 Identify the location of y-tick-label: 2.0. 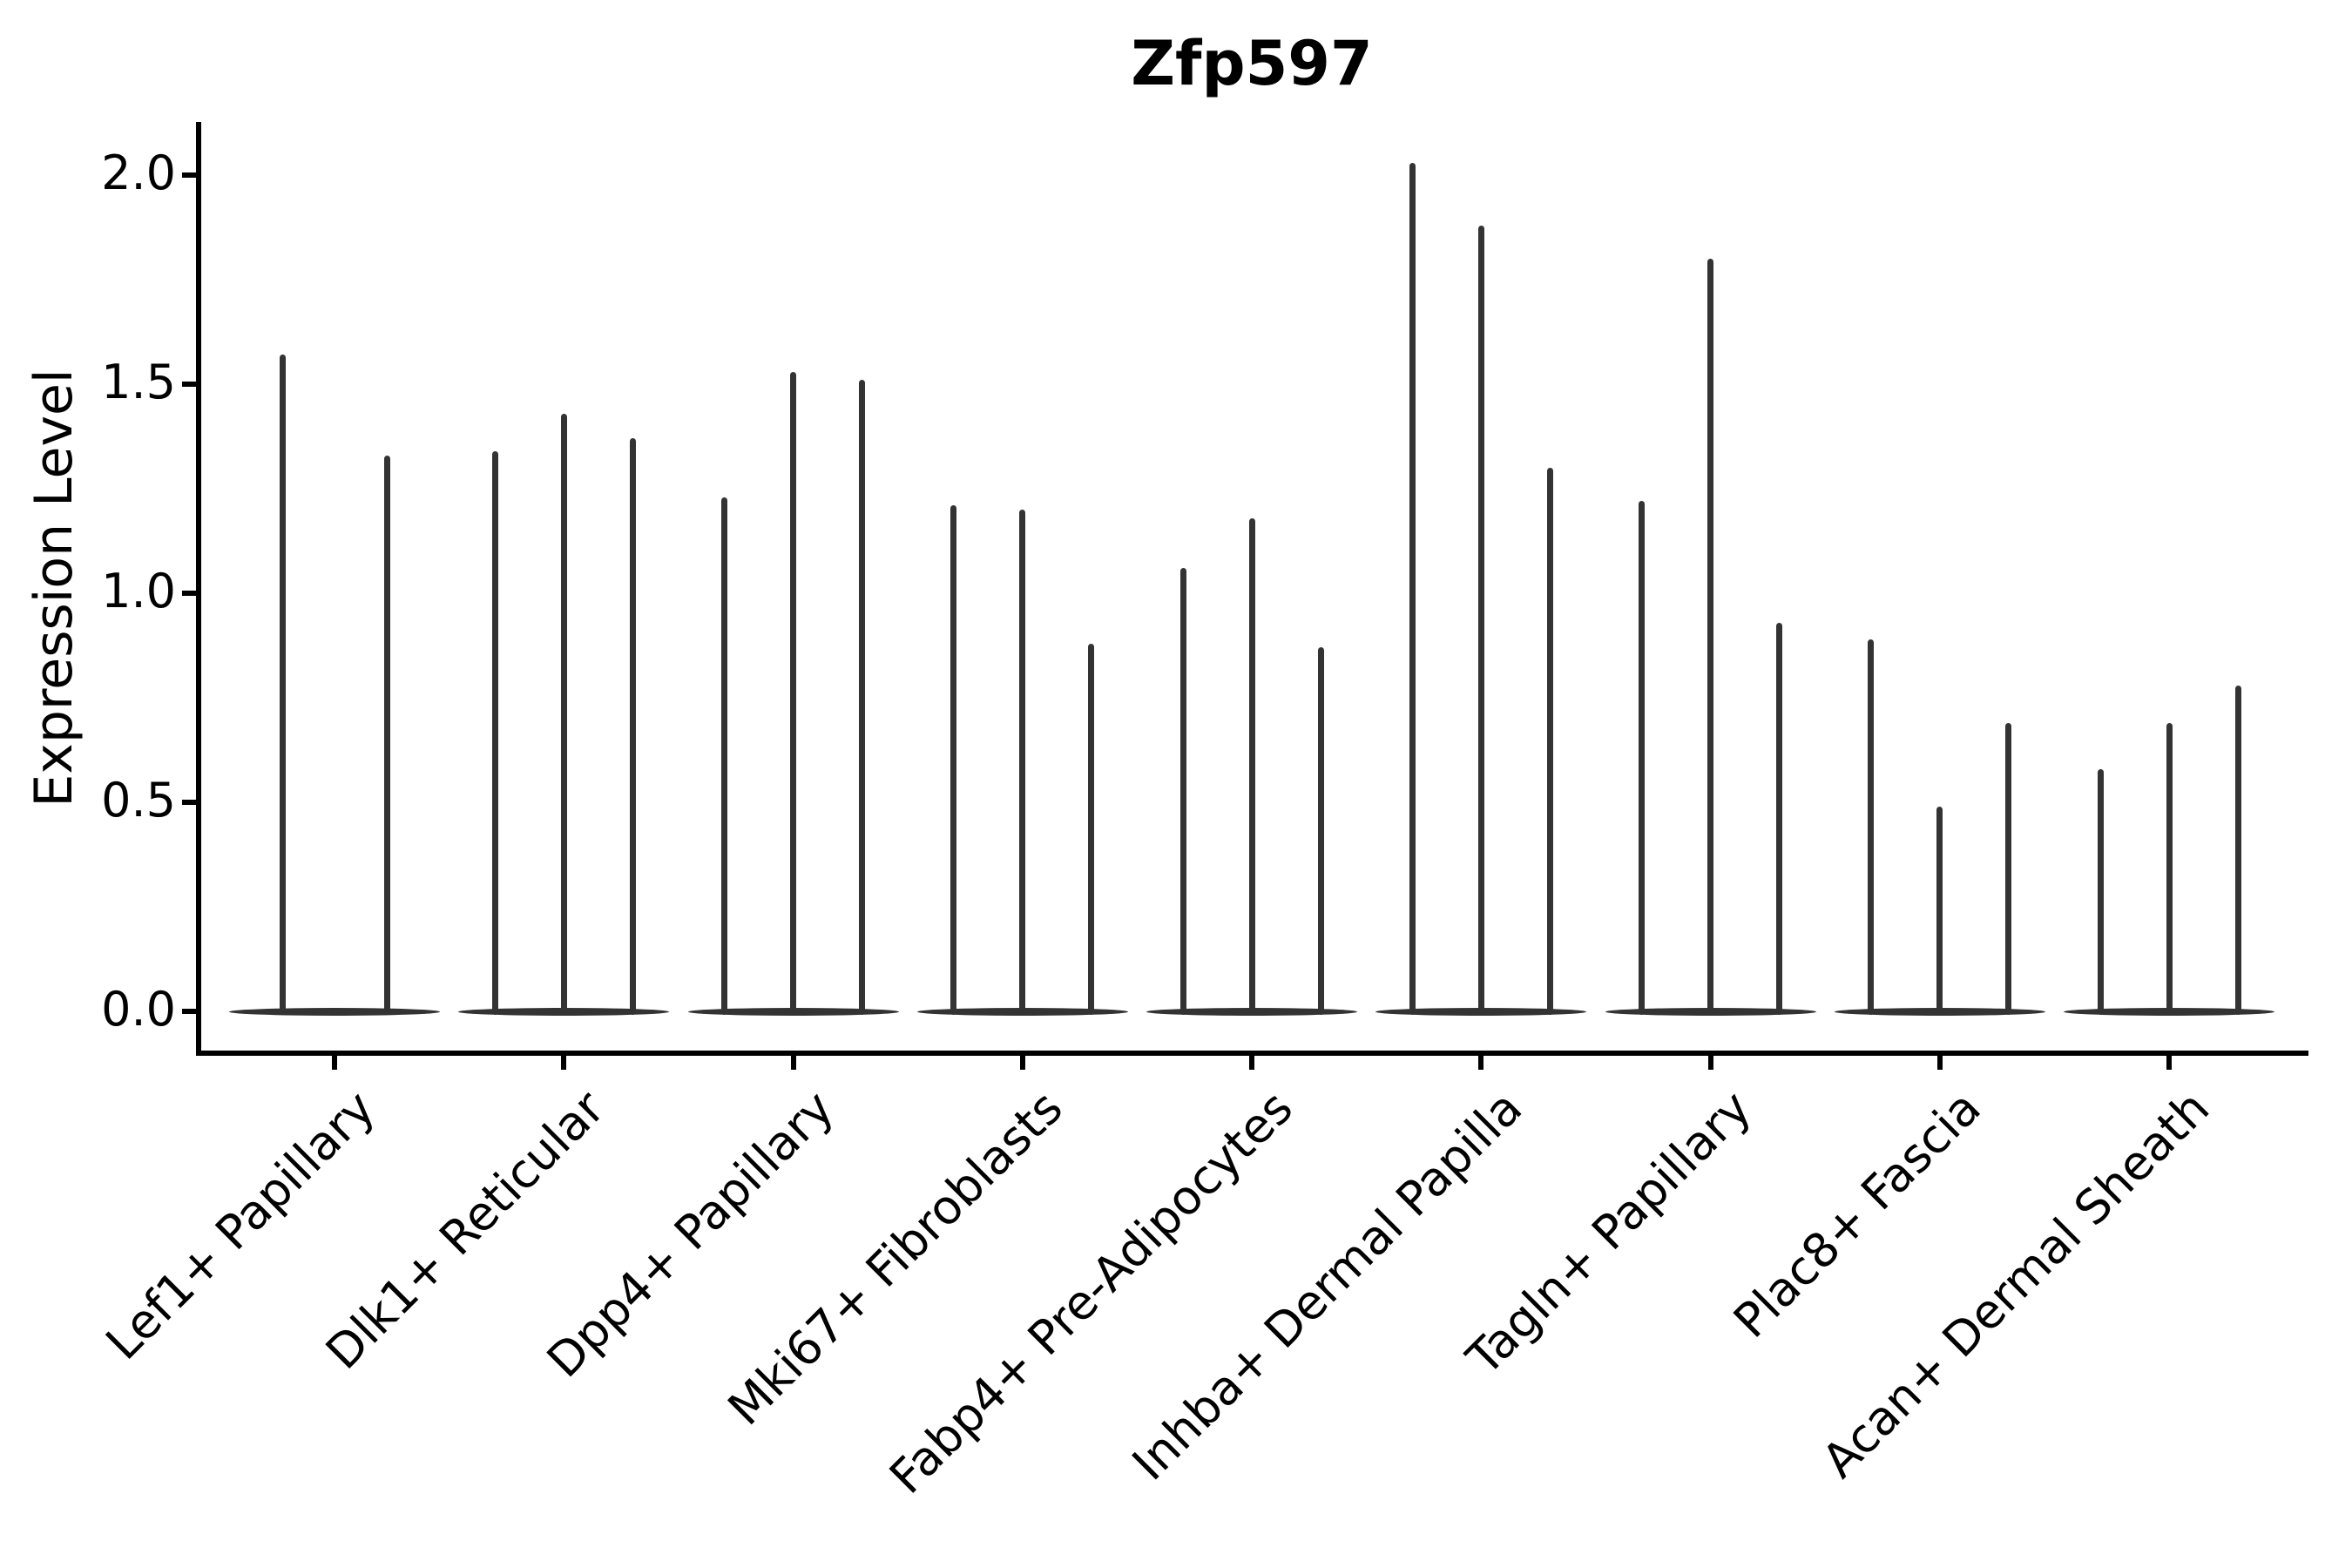
(138, 172).